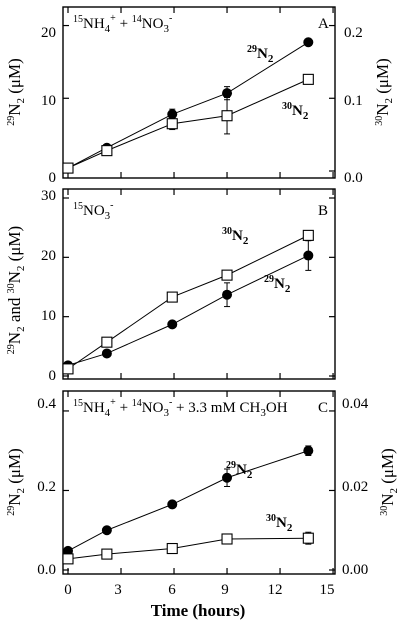  What do you see at coordinates (355, 404) in the screenshot?
I see `y2-tick-label: 0.04` at bounding box center [355, 404].